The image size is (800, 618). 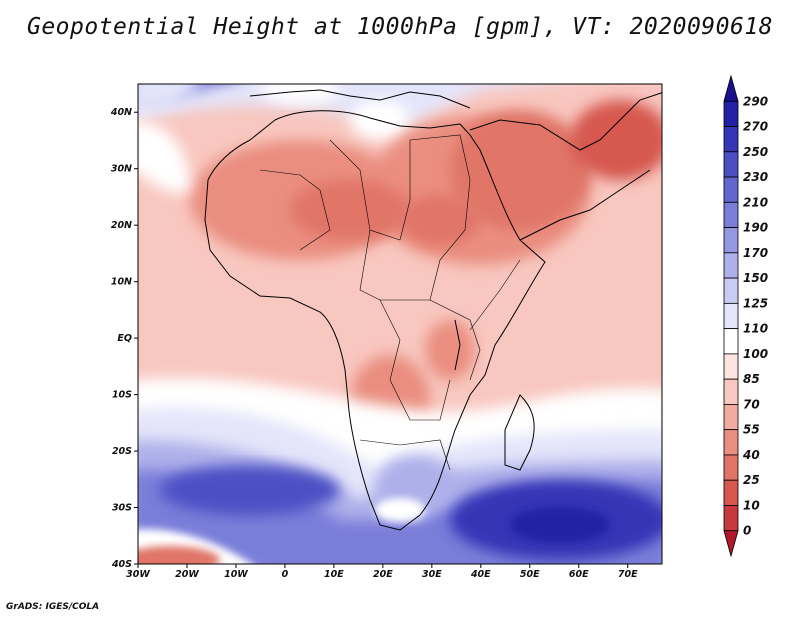 I want to click on colorbar-label: 150, so click(x=755, y=278).